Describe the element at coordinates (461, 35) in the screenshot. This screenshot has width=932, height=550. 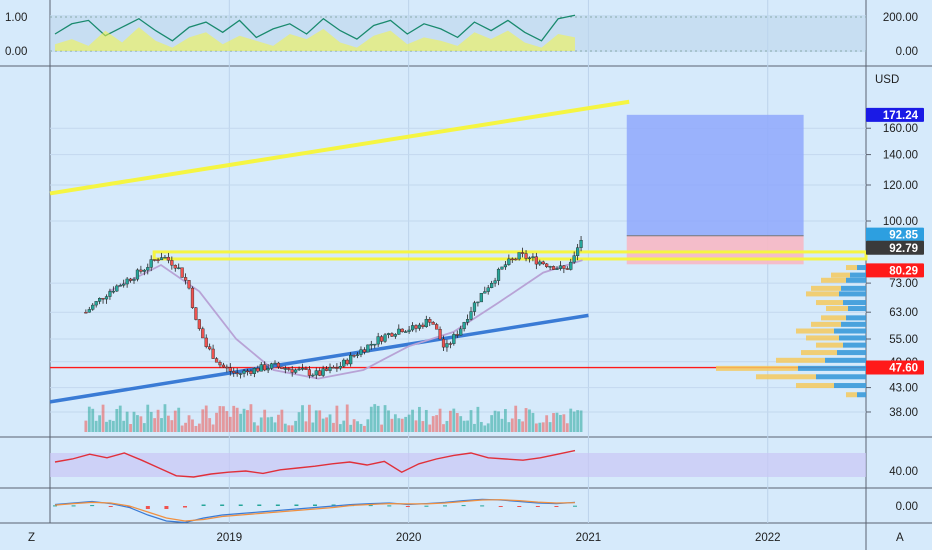
I see `oscillator-panel: 1.00 200.00 0.00 0.00` at that location.